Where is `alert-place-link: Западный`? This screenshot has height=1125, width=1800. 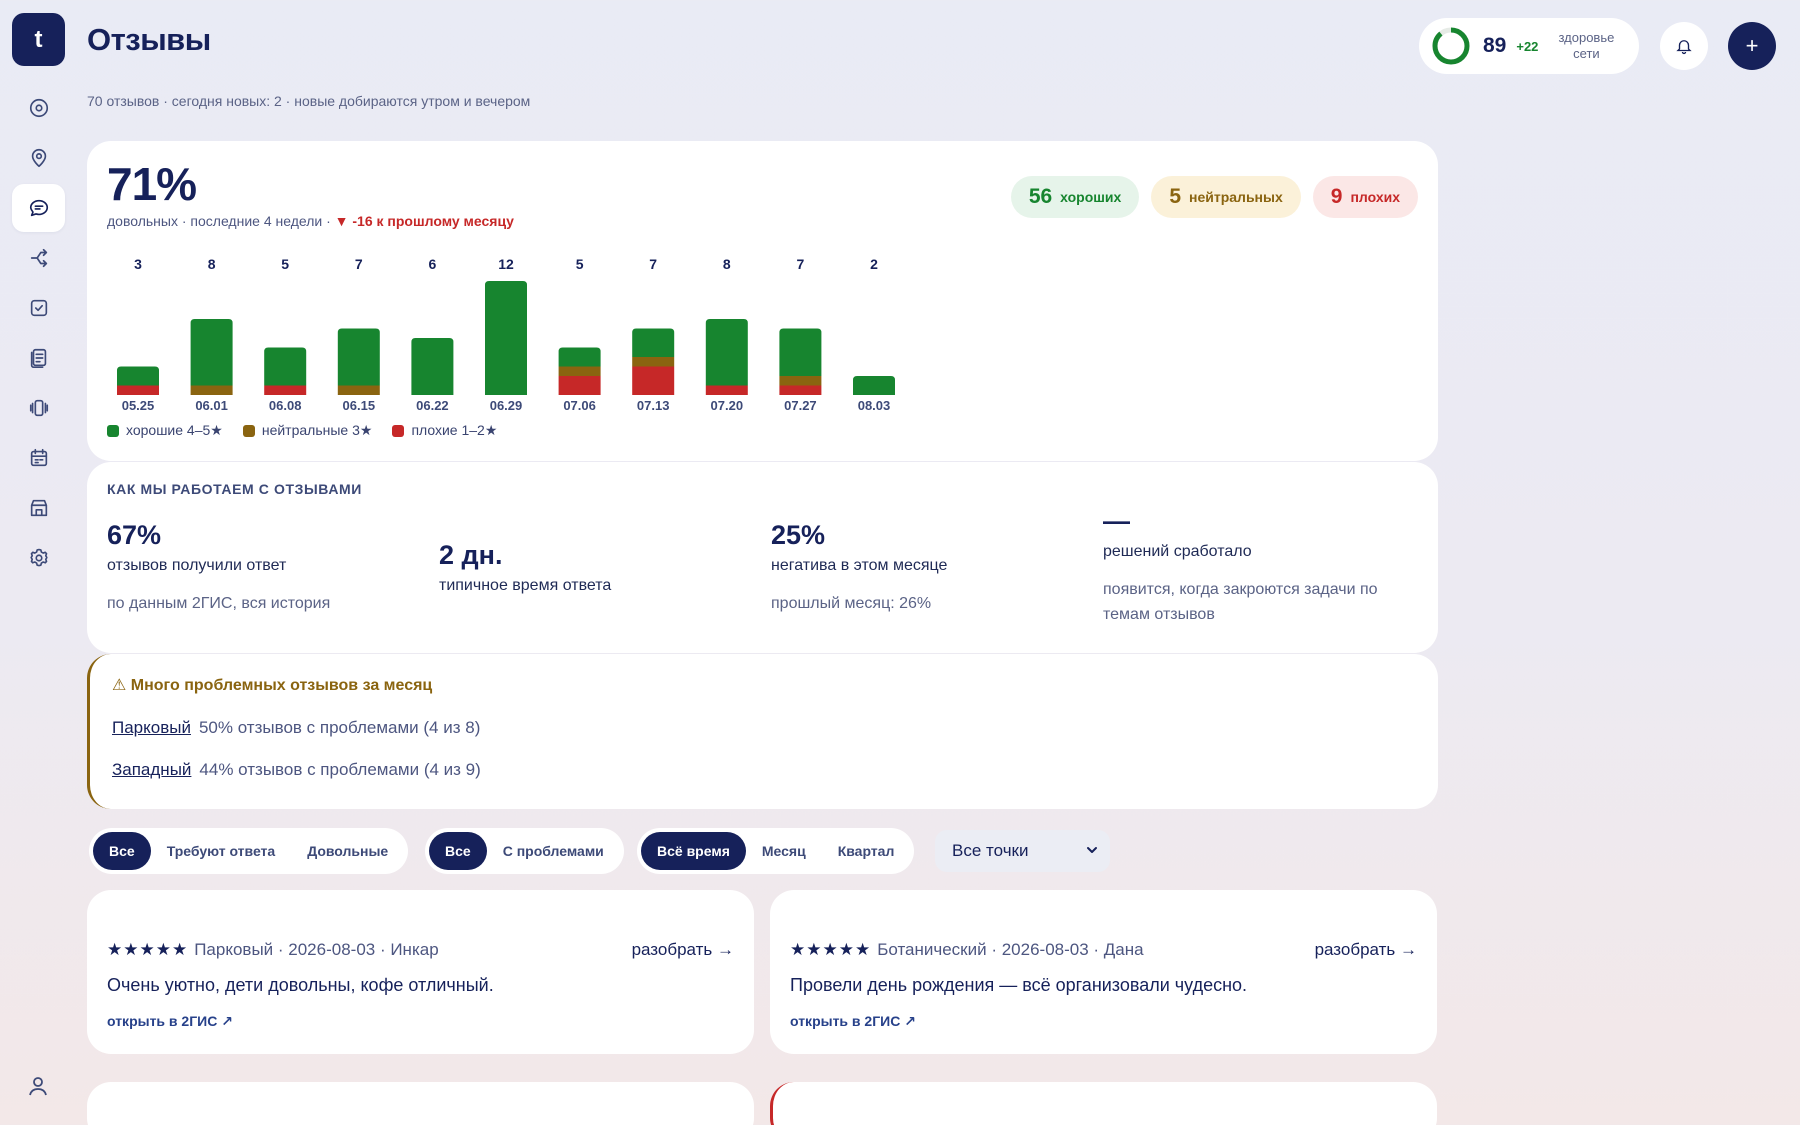 alert-place-link: Западный is located at coordinates (152, 769).